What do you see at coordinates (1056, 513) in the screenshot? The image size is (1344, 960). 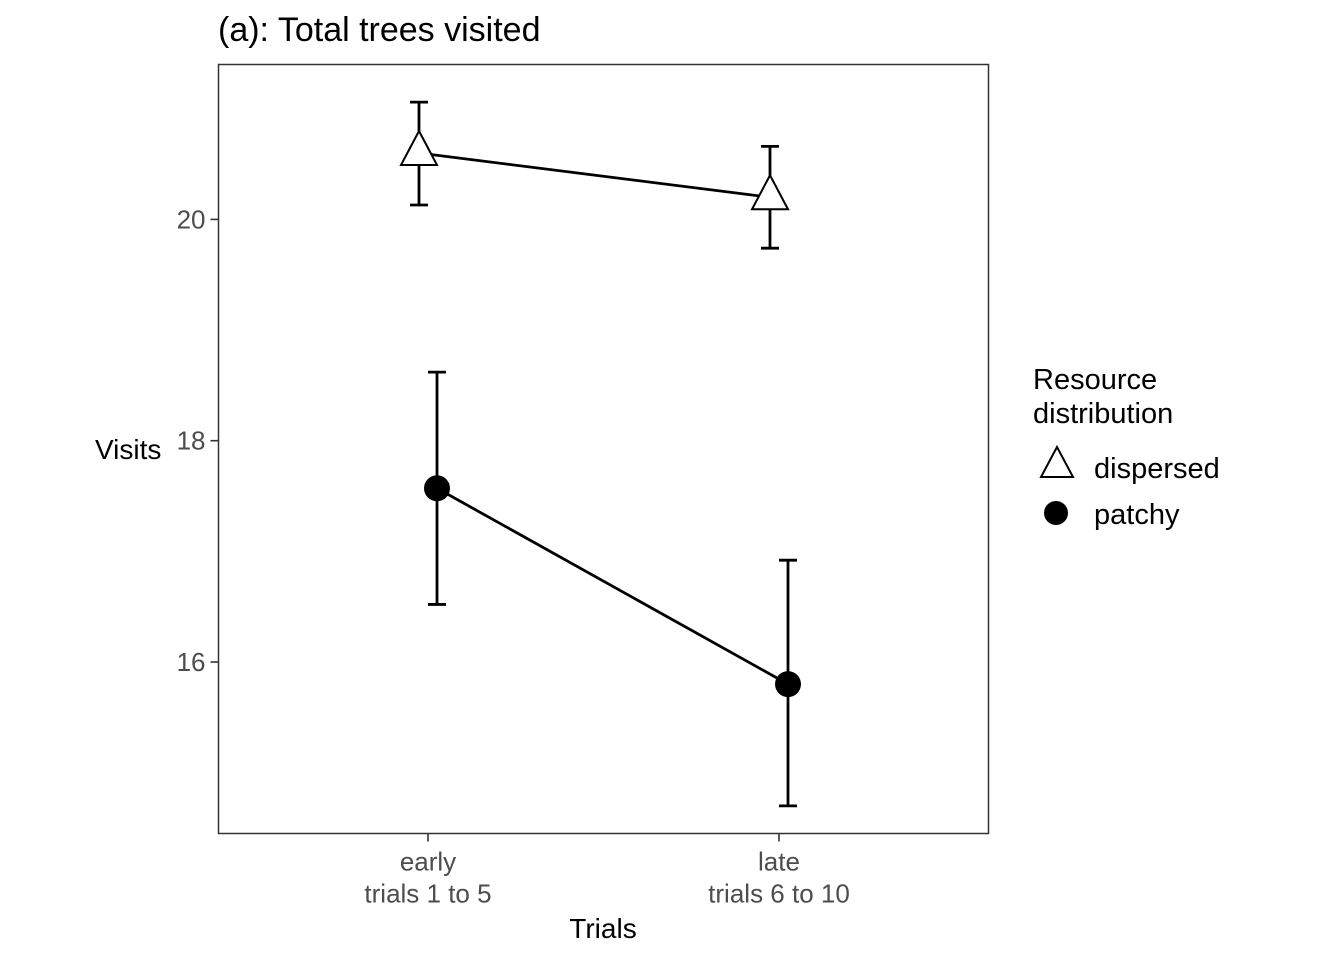 I see `legend-circle-marker-icon` at bounding box center [1056, 513].